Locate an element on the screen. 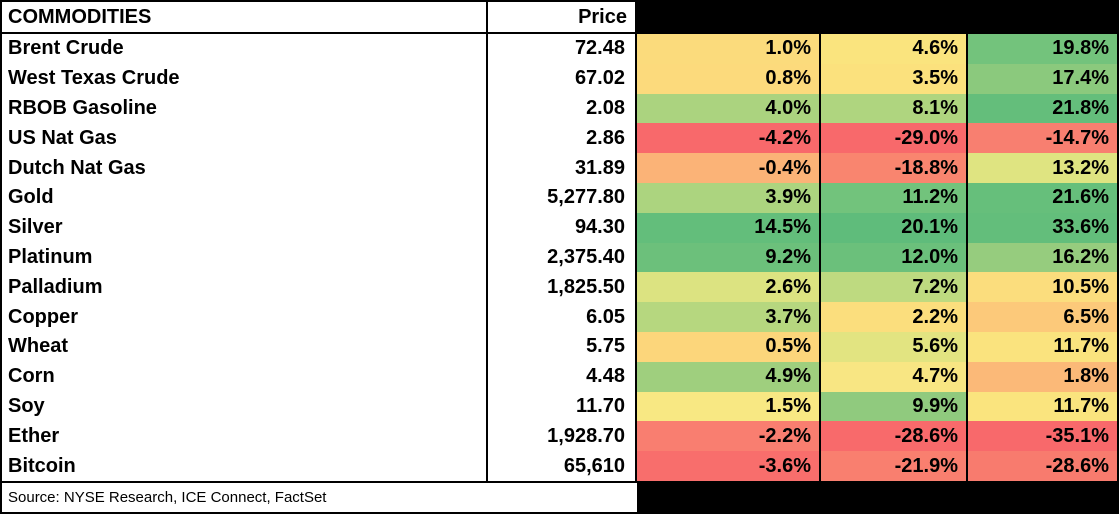  commodity-name-cell: Bitcoin is located at coordinates (245, 466).